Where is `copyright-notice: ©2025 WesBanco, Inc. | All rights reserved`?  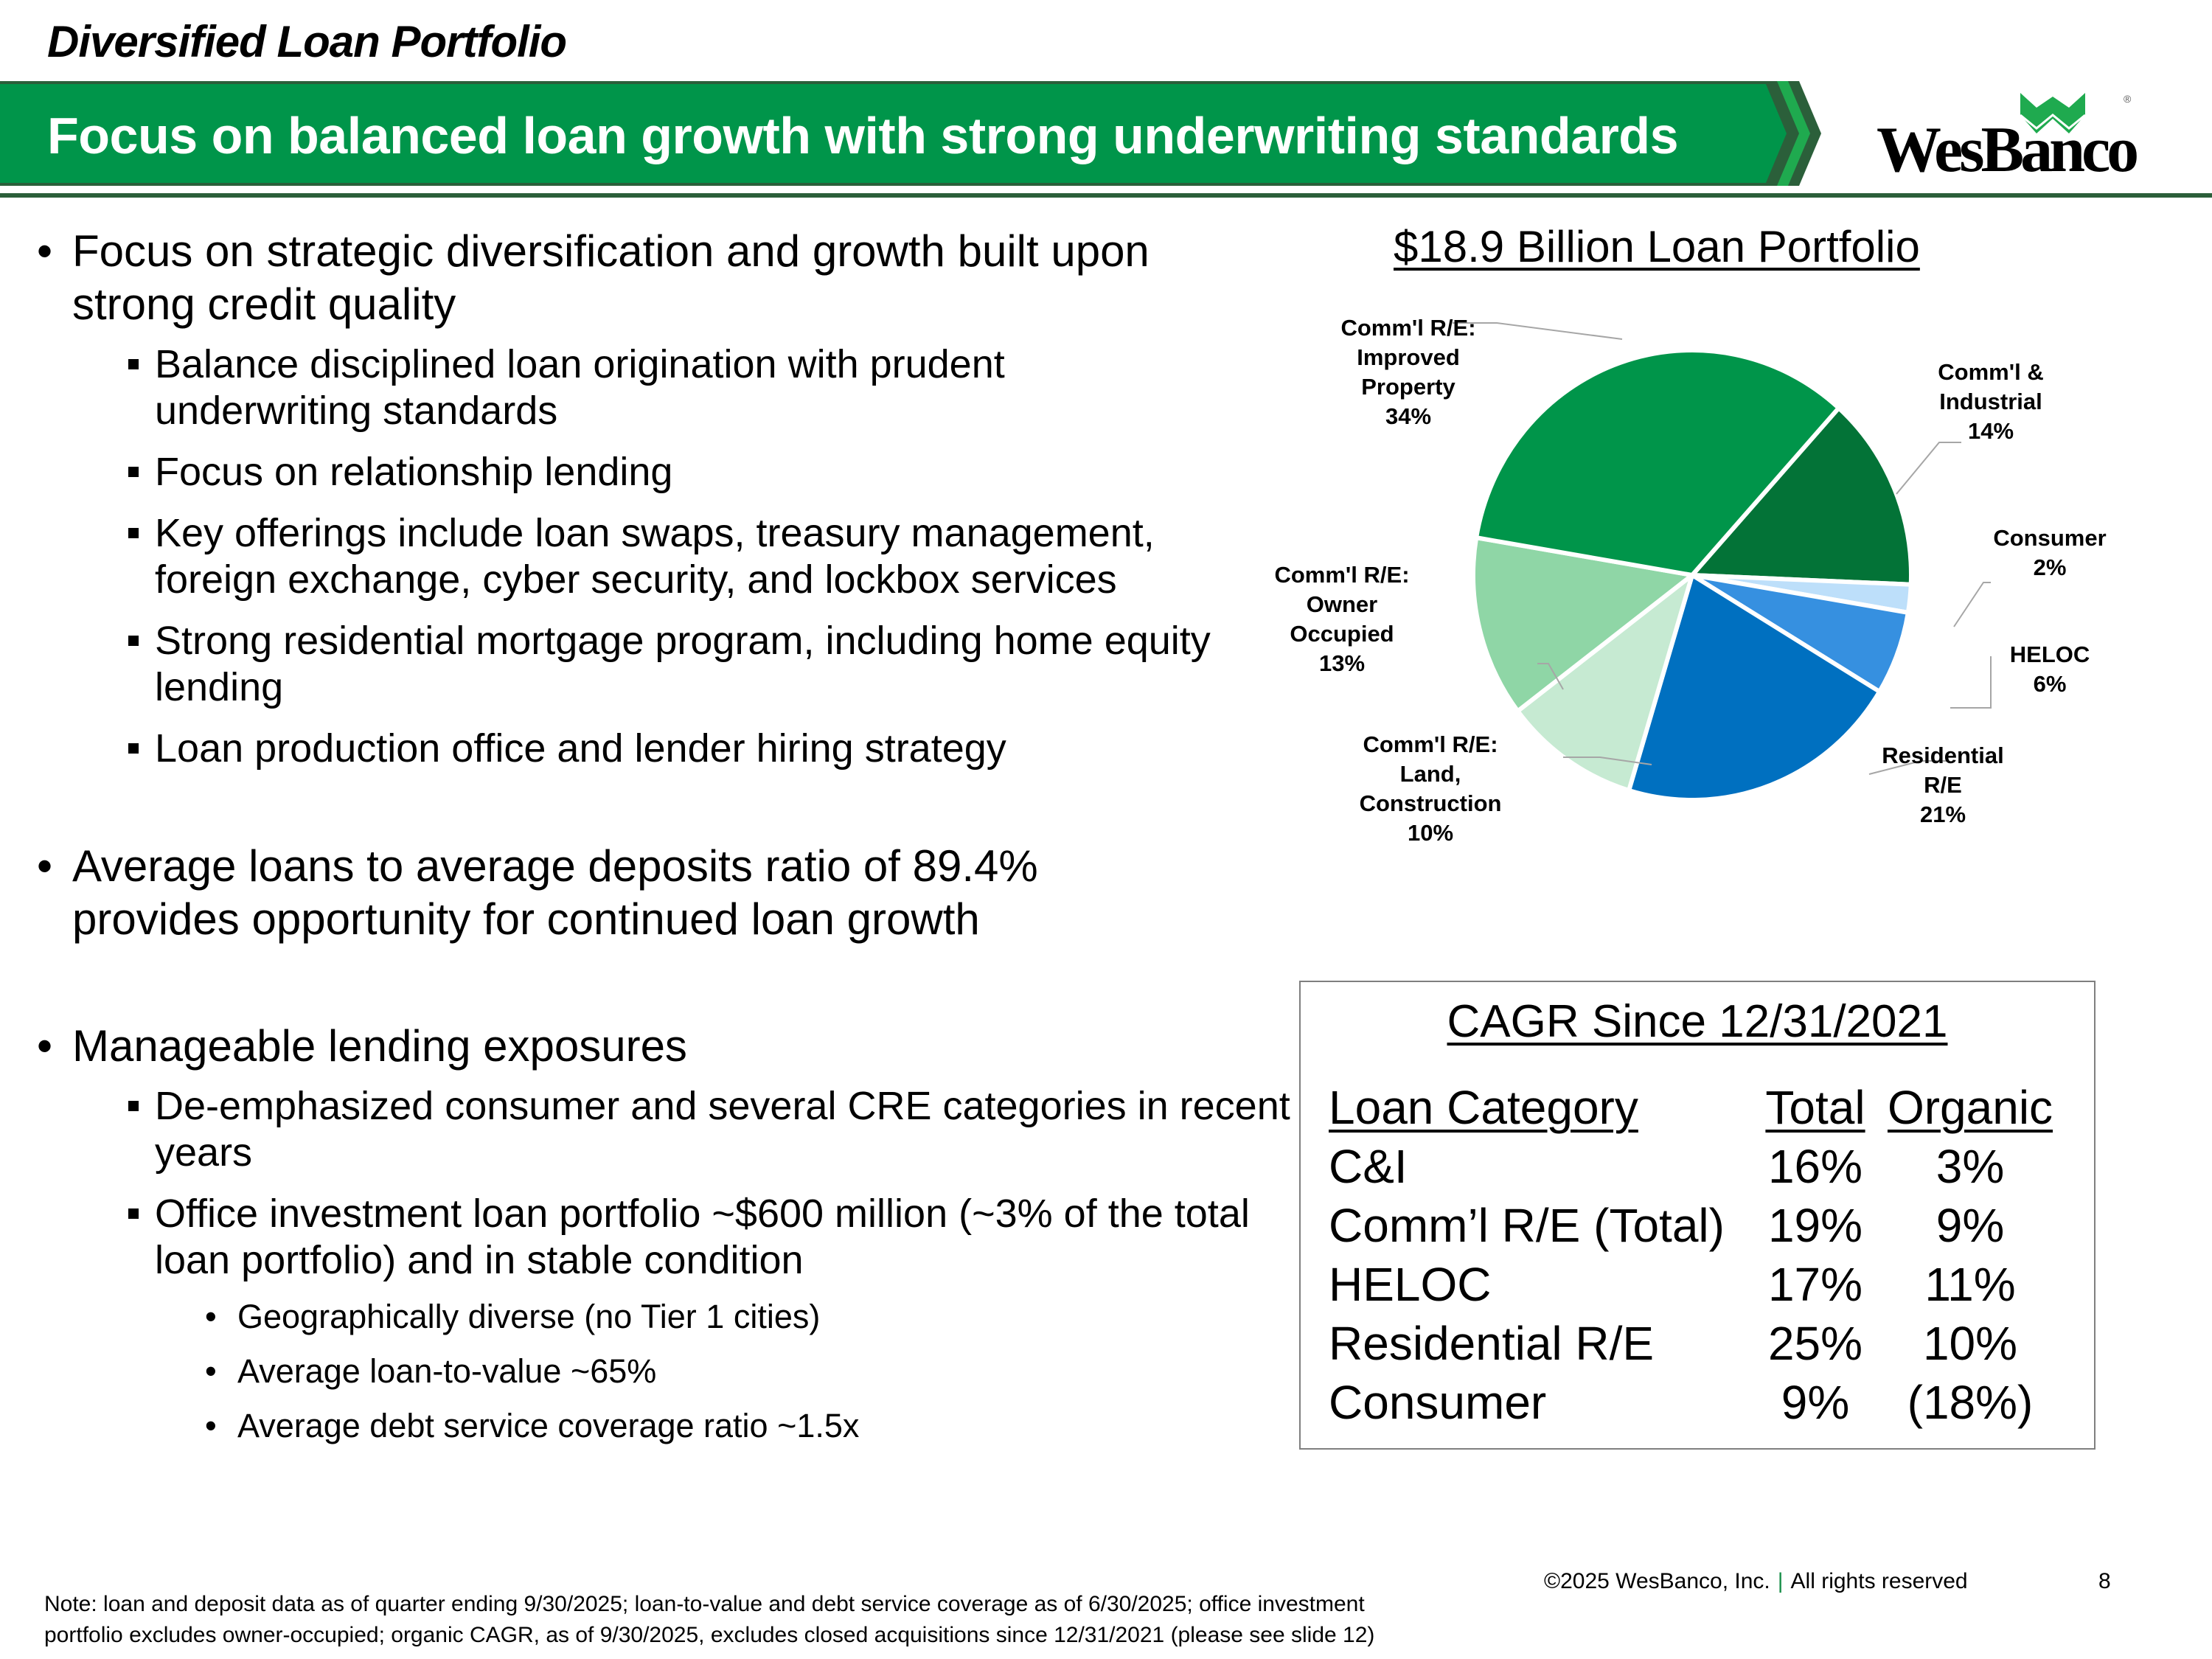 copyright-notice: ©2025 WesBanco, Inc. | All rights reserved is located at coordinates (1756, 1581).